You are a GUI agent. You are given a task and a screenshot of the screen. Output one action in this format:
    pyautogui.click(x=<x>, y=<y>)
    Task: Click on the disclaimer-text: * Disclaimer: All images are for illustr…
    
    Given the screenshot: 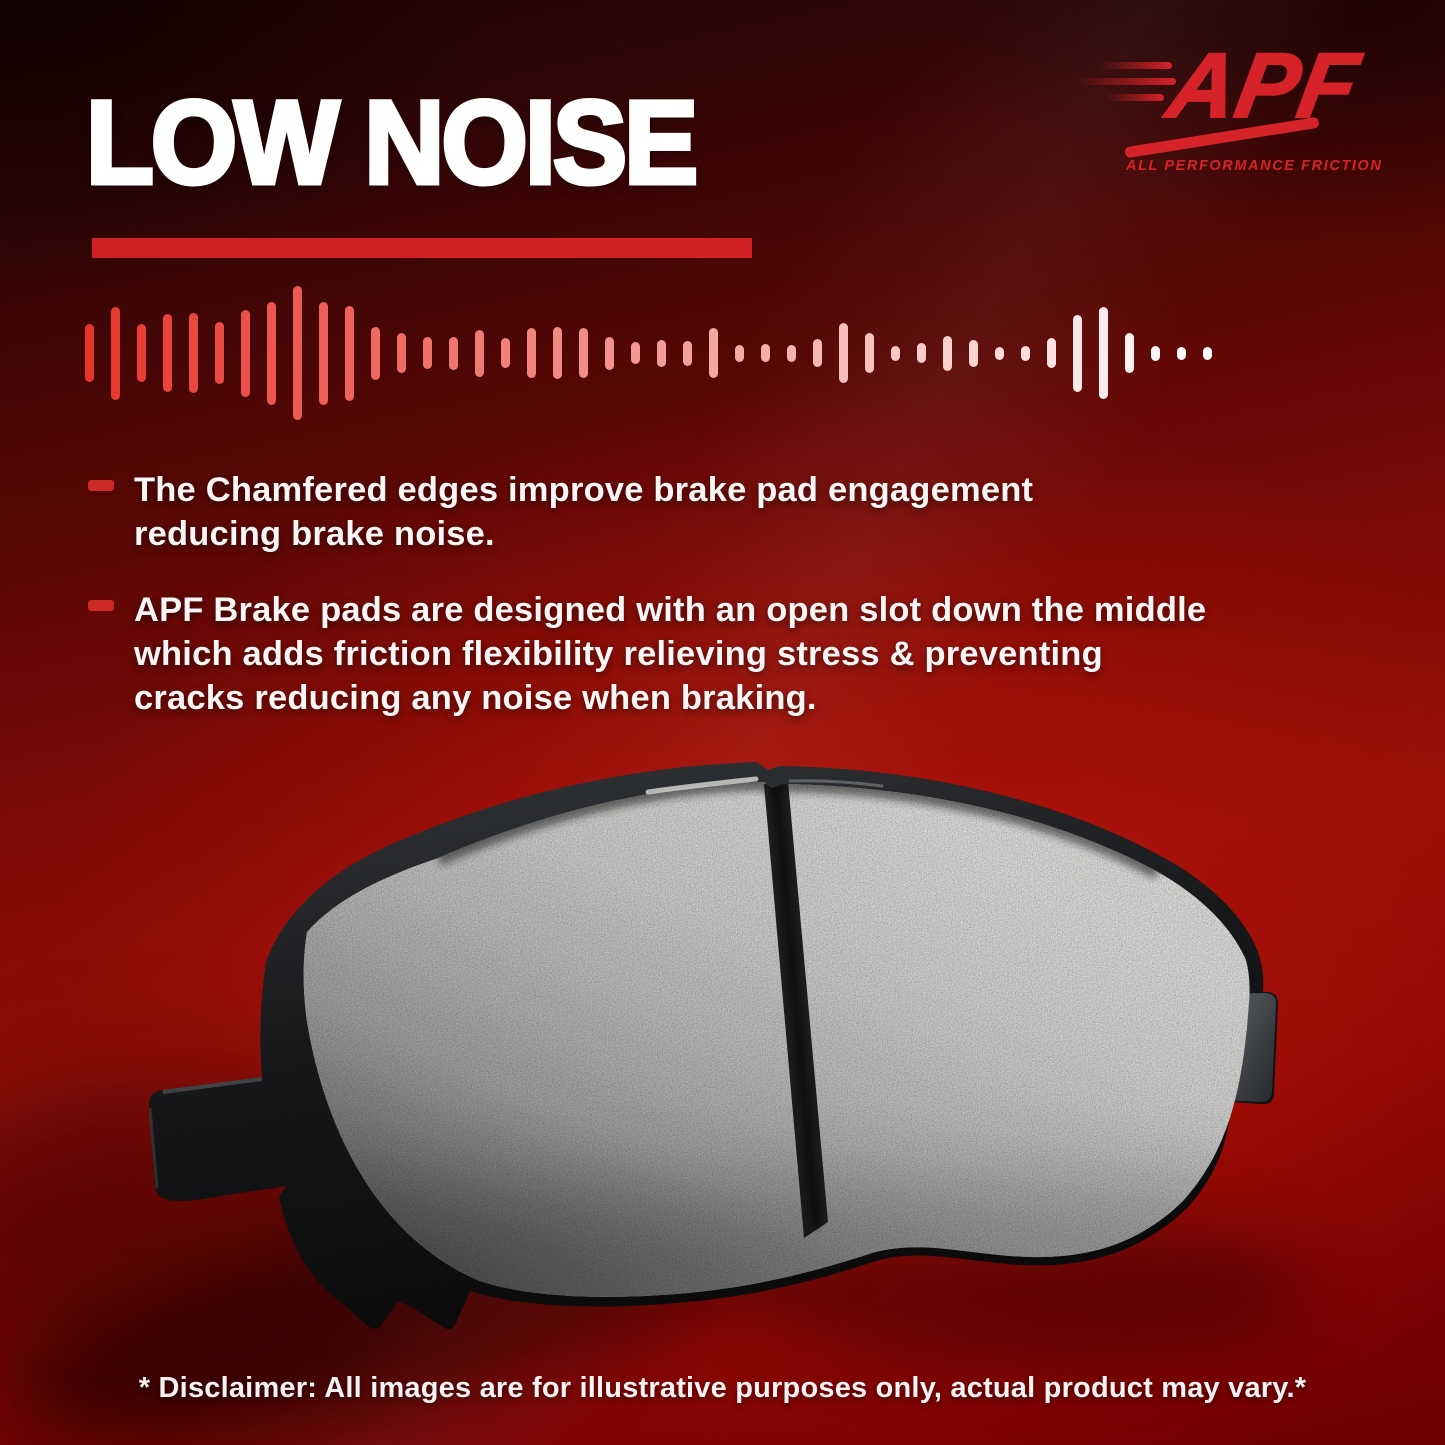 What is the action you would take?
    pyautogui.click(x=722, y=1388)
    